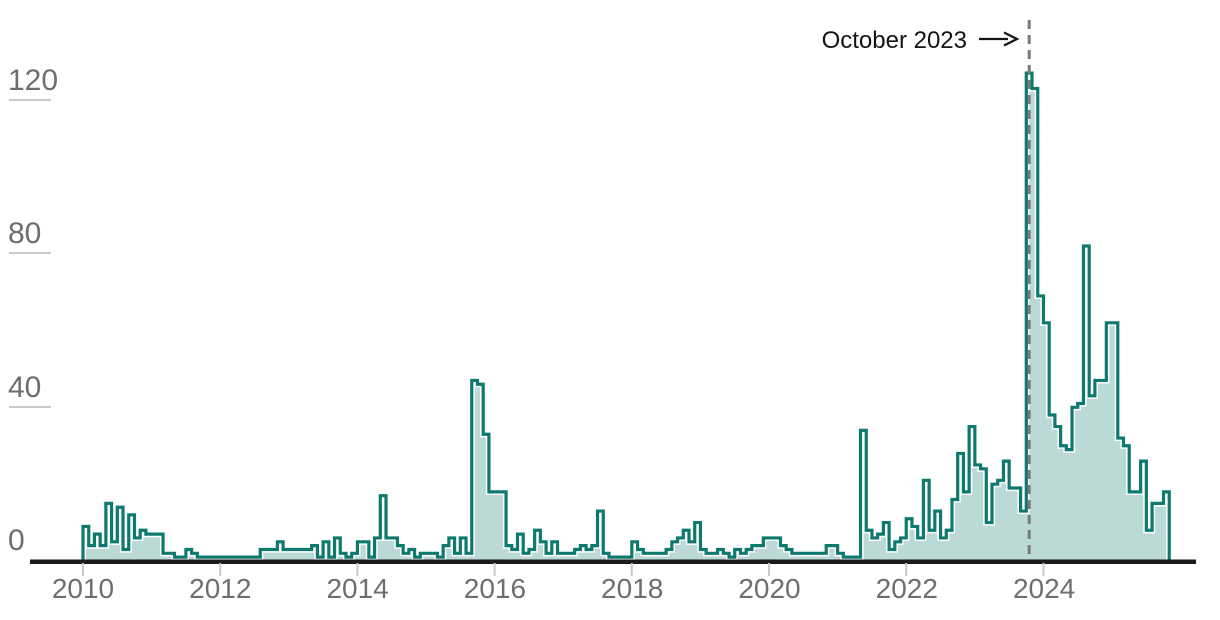  What do you see at coordinates (894, 40) in the screenshot?
I see `annotation-label: October 2023` at bounding box center [894, 40].